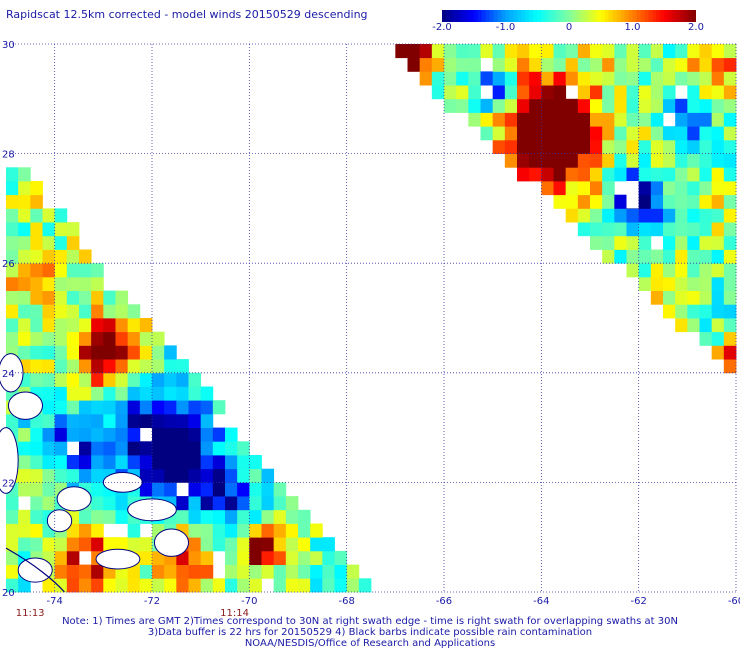 The width and height of the screenshot is (740, 650). What do you see at coordinates (249, 601) in the screenshot?
I see `x-tick-label: -70` at bounding box center [249, 601].